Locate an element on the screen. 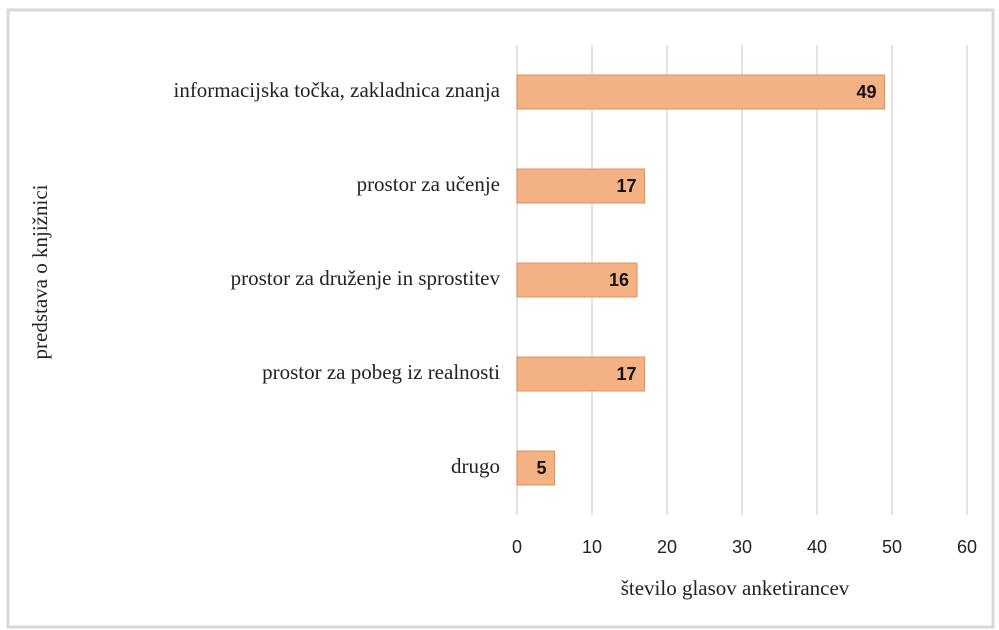  data-label: 16 is located at coordinates (619, 280).